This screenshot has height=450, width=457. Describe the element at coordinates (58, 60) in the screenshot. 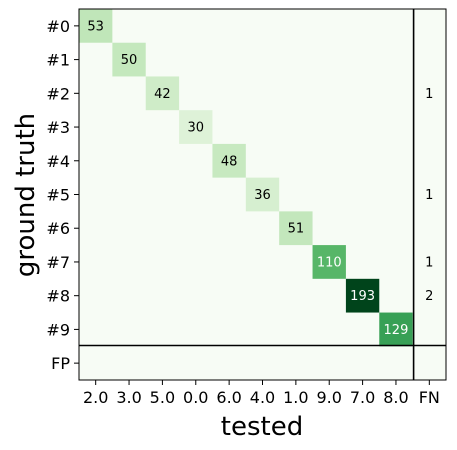

I see `y-tick-label: #1` at that location.